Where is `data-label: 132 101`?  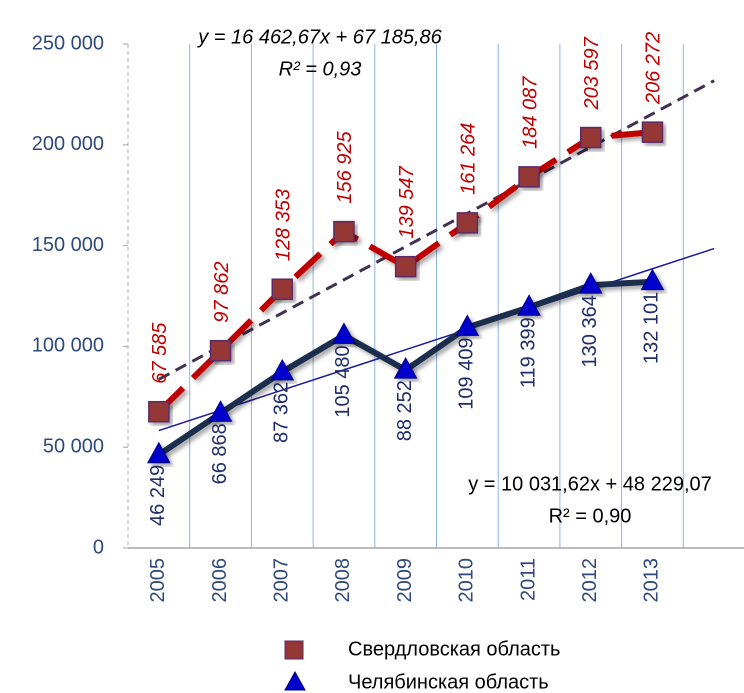 data-label: 132 101 is located at coordinates (652, 328).